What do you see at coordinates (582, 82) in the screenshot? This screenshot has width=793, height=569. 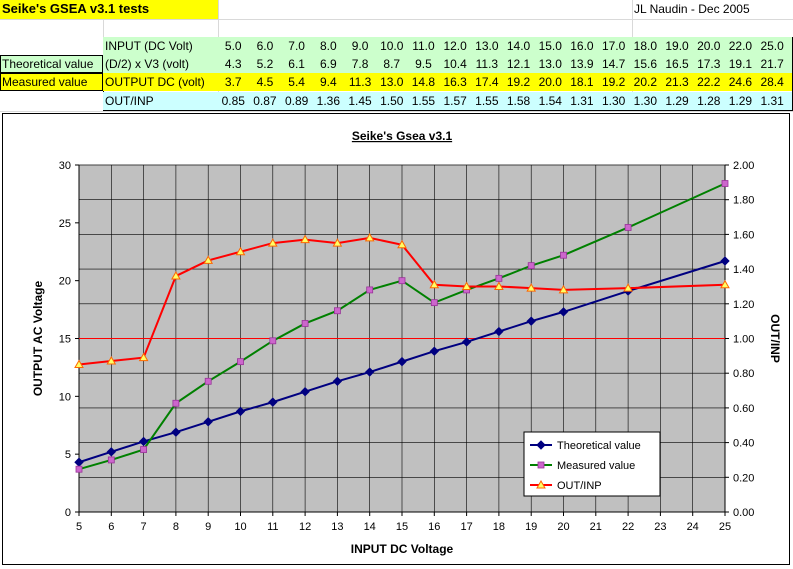 I see `table-cell: 18.1` at bounding box center [582, 82].